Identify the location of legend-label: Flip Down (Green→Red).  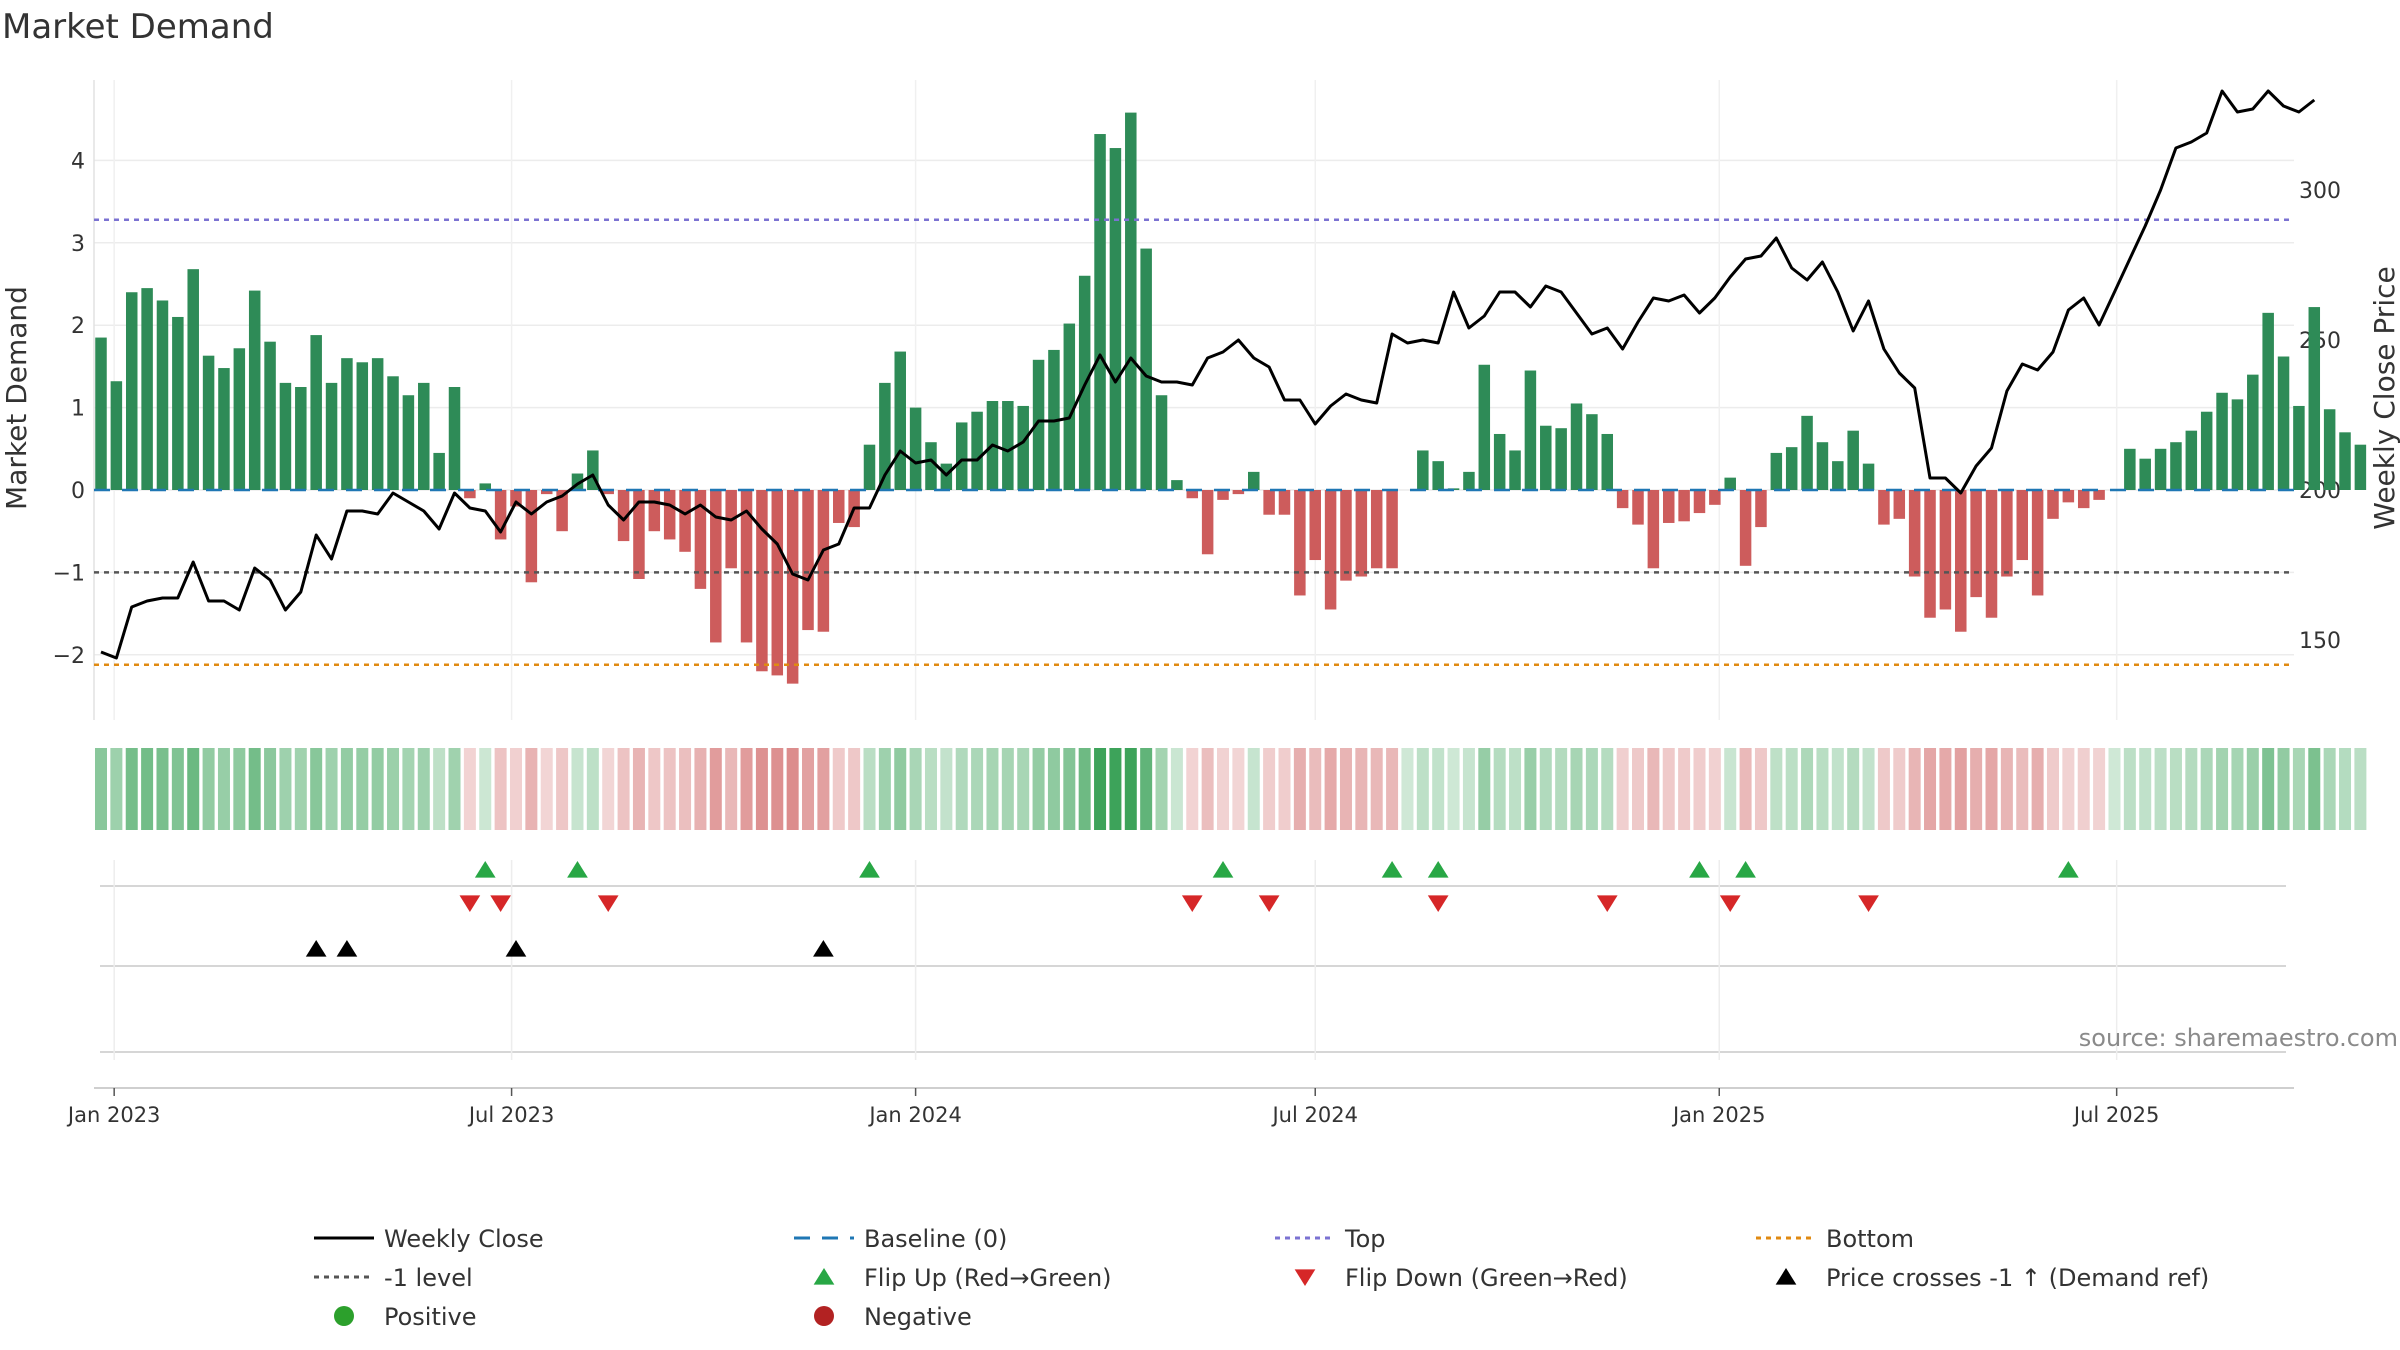
(1486, 1278).